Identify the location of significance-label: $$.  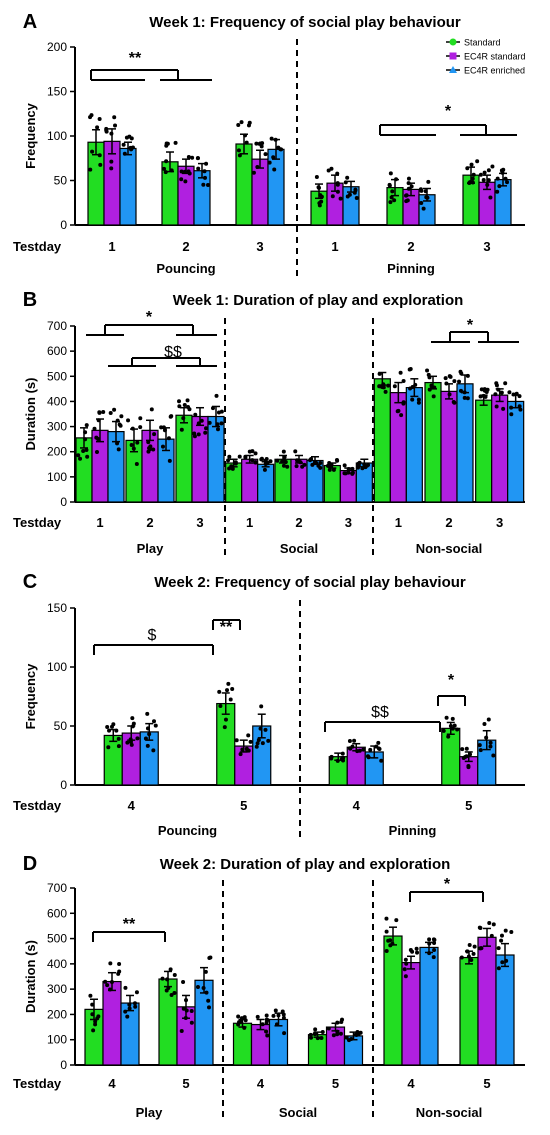
(380, 712).